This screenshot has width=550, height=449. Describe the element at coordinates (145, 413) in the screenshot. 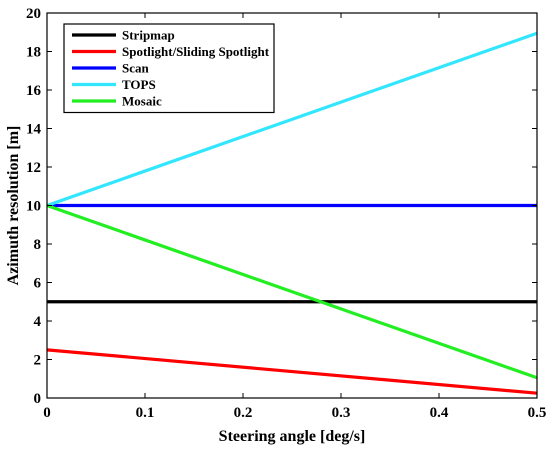

I see `x-tick-label: 0.1` at that location.